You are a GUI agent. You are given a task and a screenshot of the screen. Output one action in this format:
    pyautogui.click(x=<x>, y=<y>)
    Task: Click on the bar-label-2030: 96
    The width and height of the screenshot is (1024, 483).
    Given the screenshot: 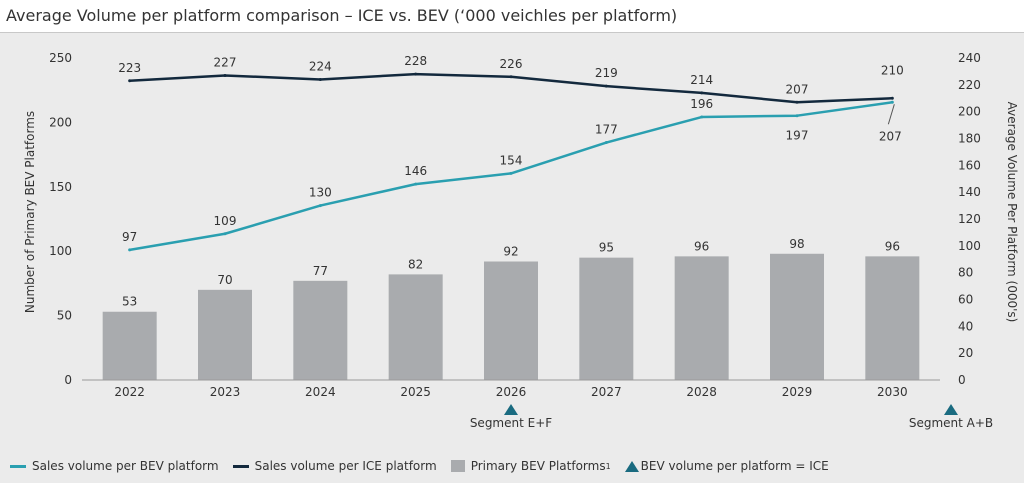 What is the action you would take?
    pyautogui.click(x=892, y=246)
    